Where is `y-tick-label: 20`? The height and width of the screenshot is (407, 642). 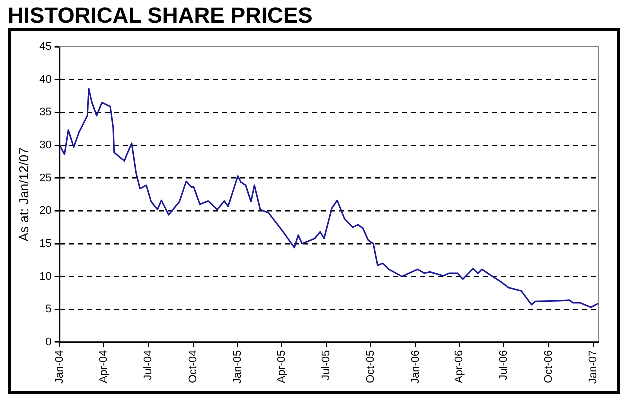
y-tick-label: 20 is located at coordinates (46, 211).